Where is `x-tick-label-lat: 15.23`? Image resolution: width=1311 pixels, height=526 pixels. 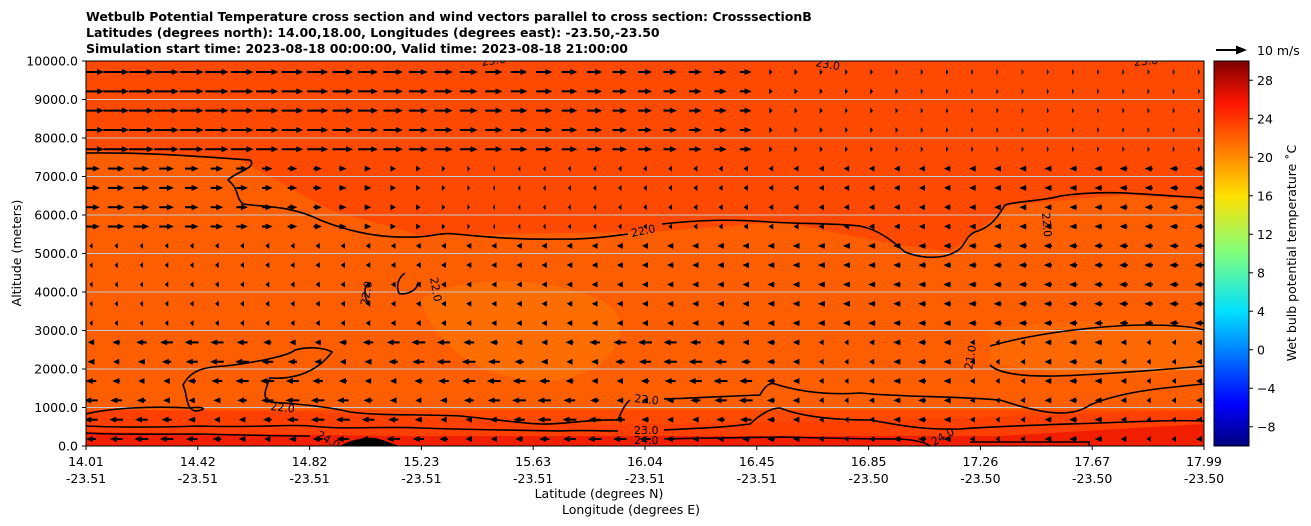
x-tick-label-lat: 15.23 is located at coordinates (422, 461).